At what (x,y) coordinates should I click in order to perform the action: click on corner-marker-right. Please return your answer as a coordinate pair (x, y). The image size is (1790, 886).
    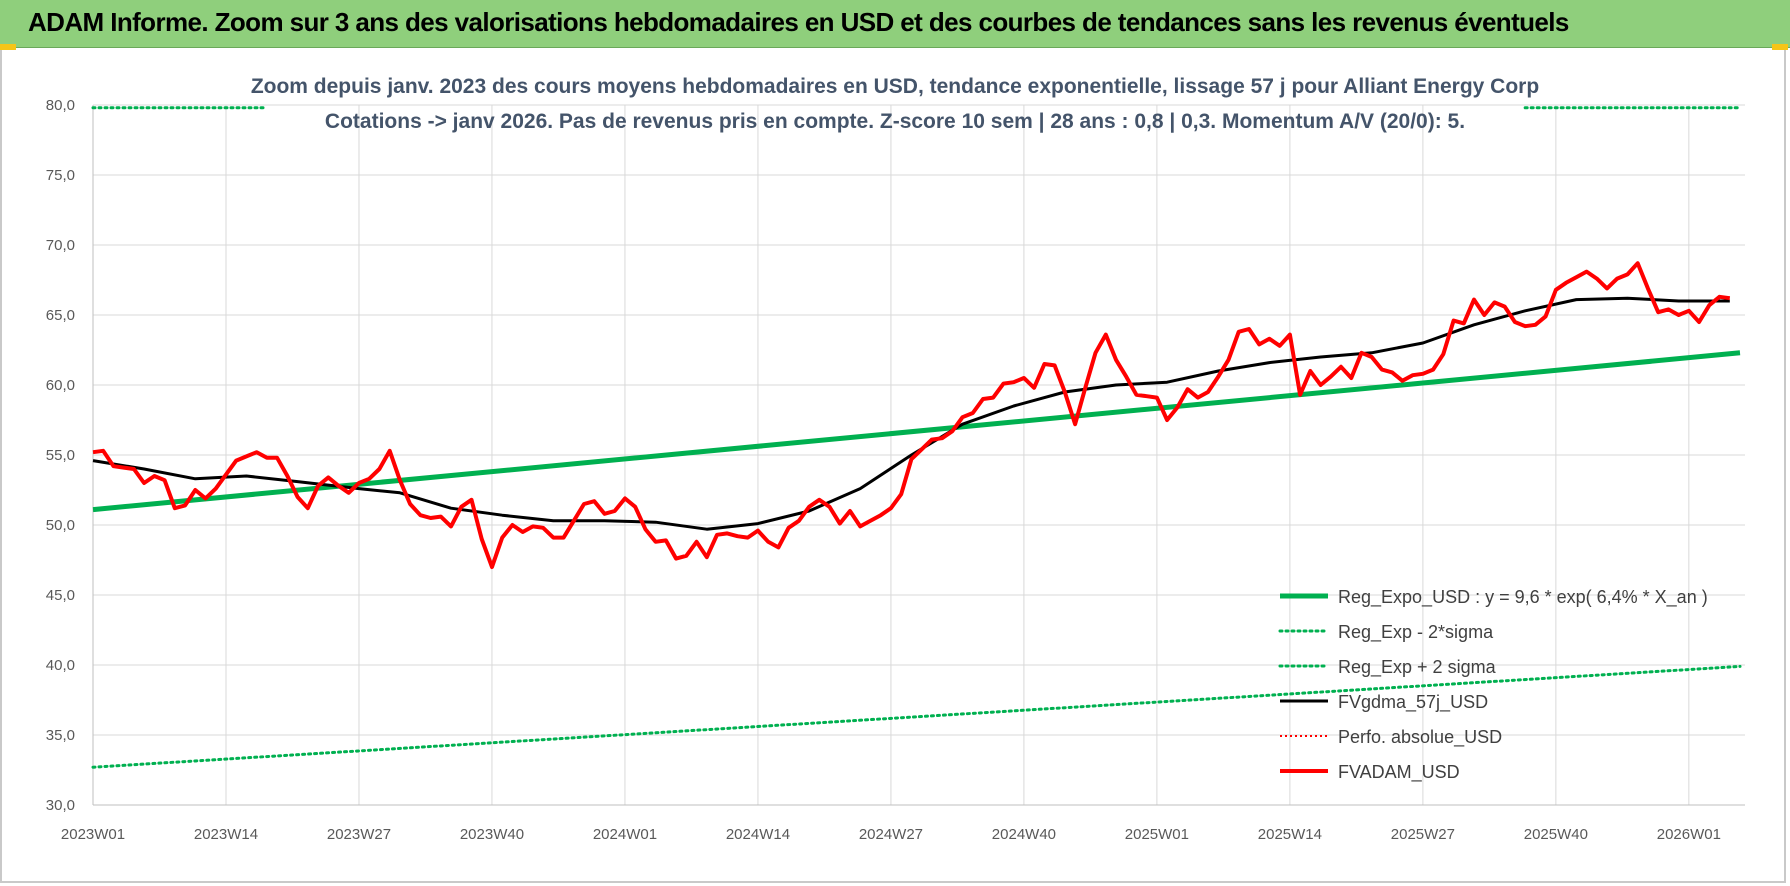
    Looking at the image, I should click on (1780, 47).